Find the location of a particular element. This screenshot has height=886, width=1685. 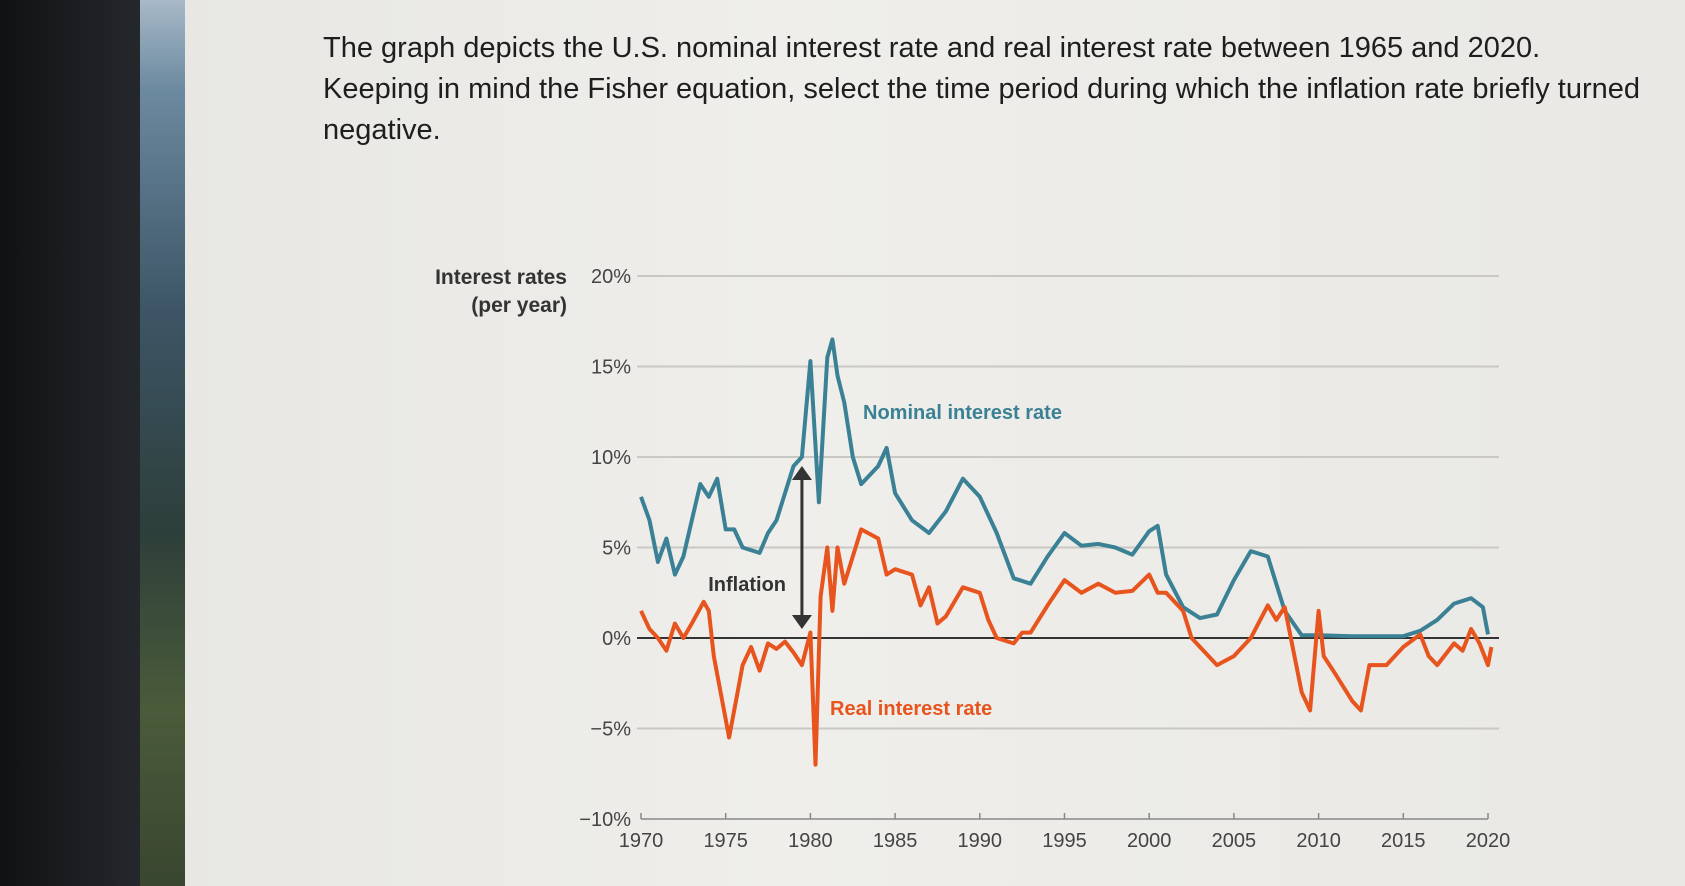

x-tick-label: 2005 is located at coordinates (1234, 841).